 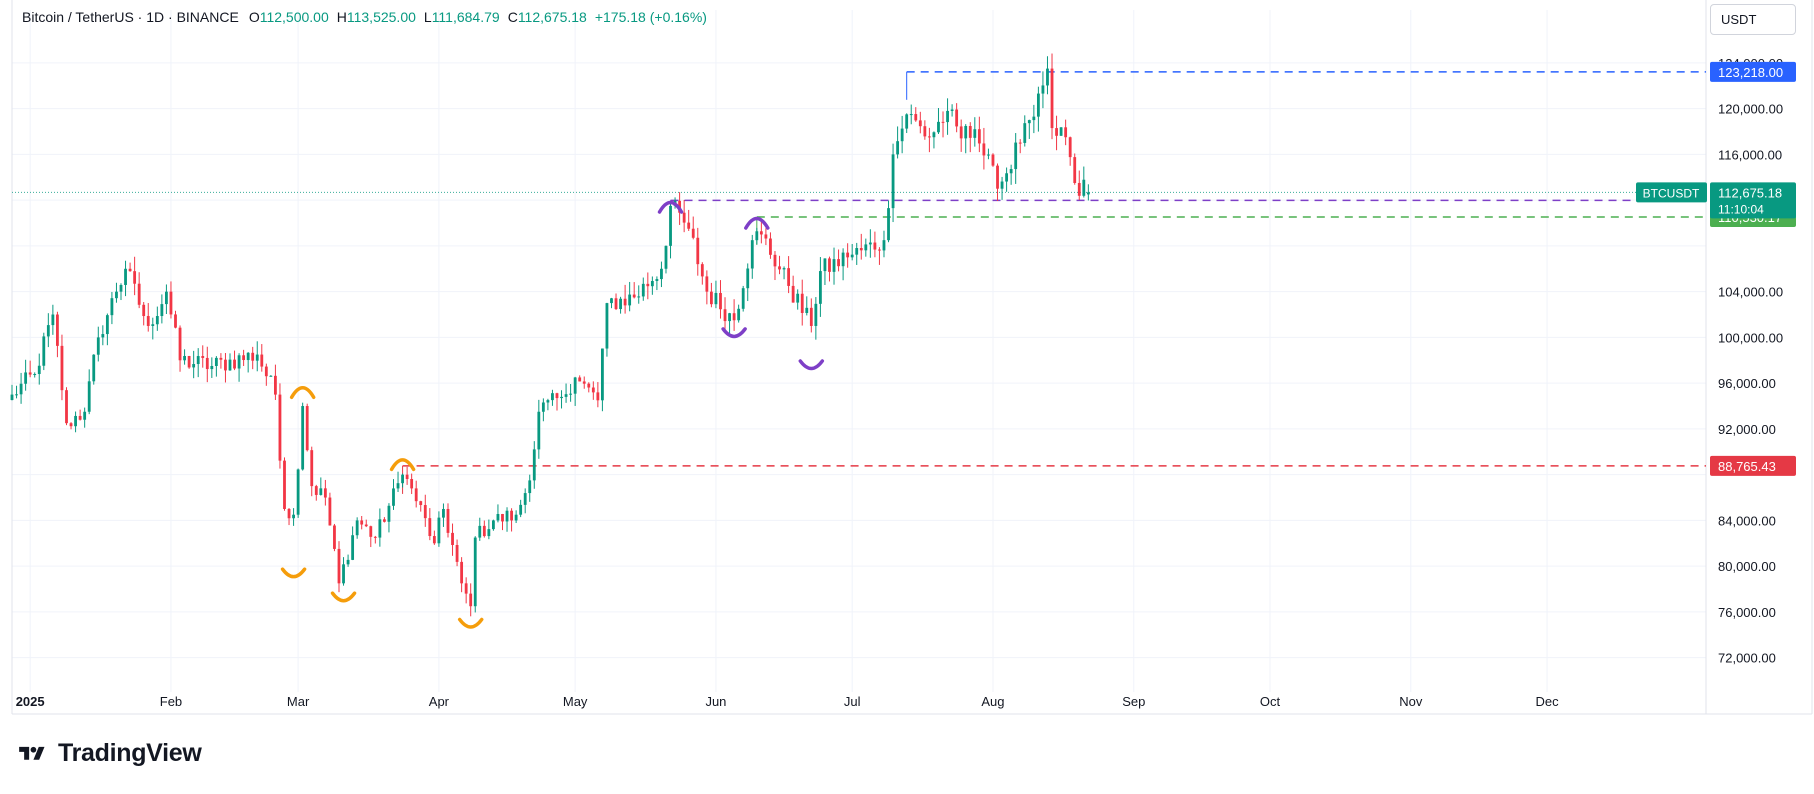 What do you see at coordinates (1753, 19) in the screenshot?
I see `currency-button: USDT` at bounding box center [1753, 19].